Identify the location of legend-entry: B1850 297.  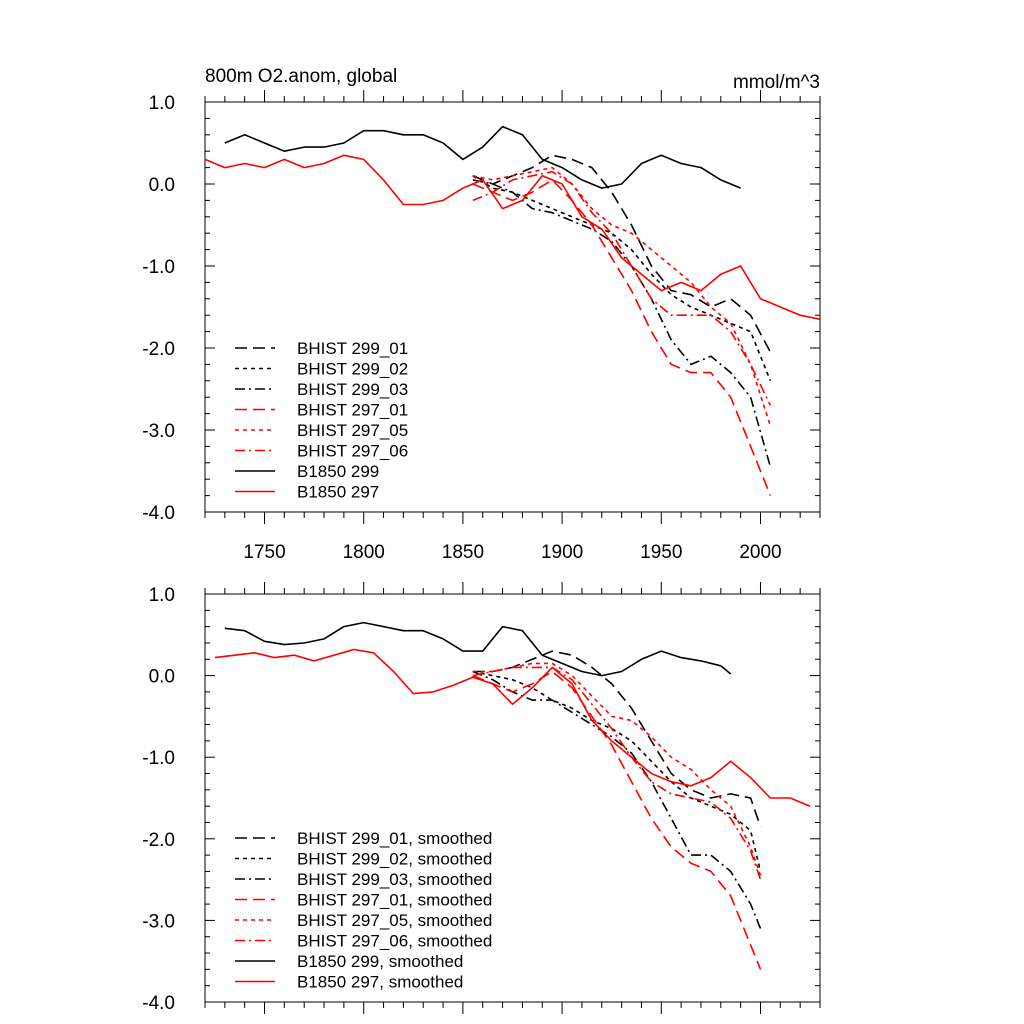
(338, 492).